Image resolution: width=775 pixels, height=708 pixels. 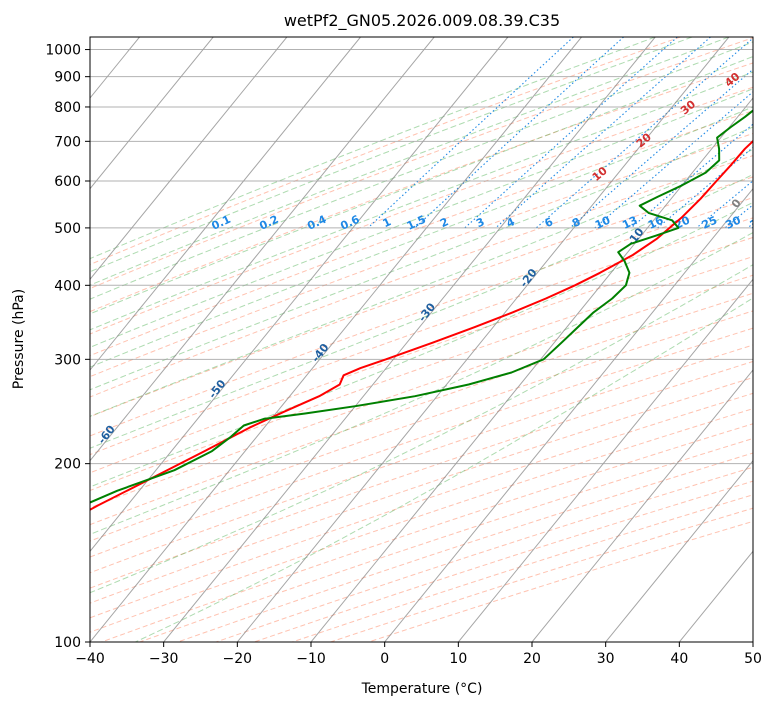 What do you see at coordinates (67, 360) in the screenshot?
I see `y-tick-label: 300` at bounding box center [67, 360].